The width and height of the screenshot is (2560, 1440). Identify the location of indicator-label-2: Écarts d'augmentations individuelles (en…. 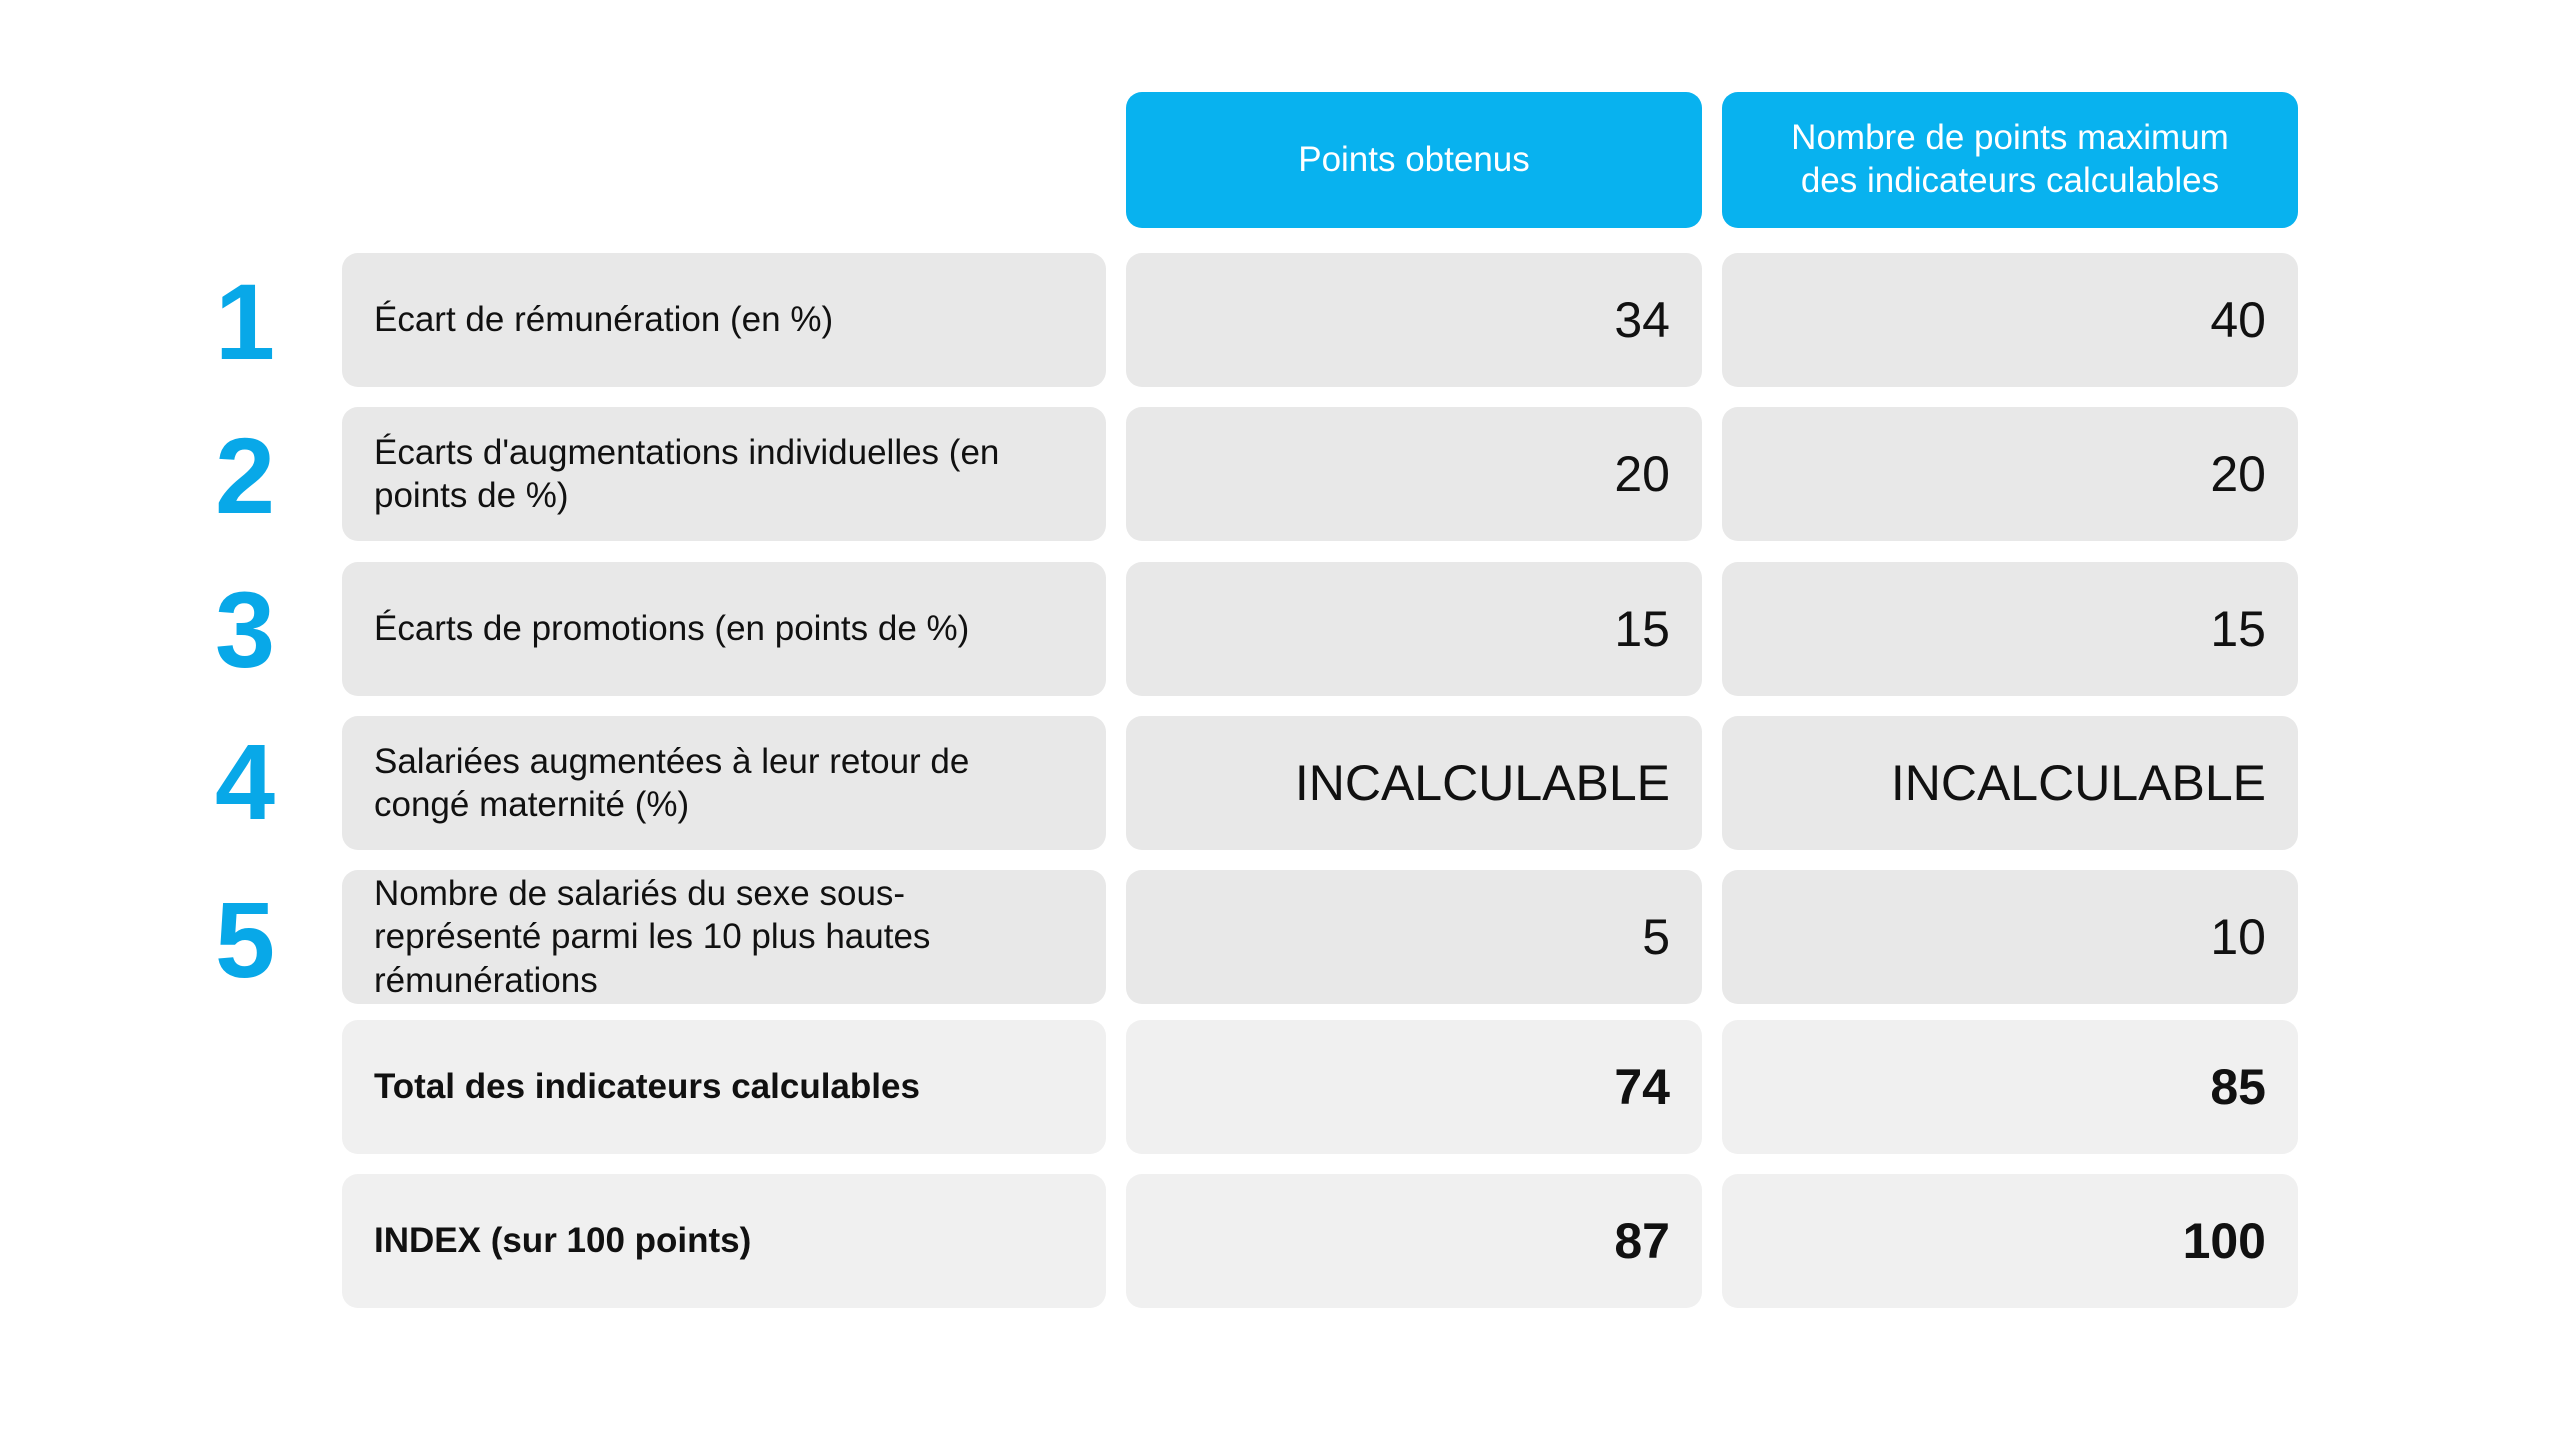
(724, 474).